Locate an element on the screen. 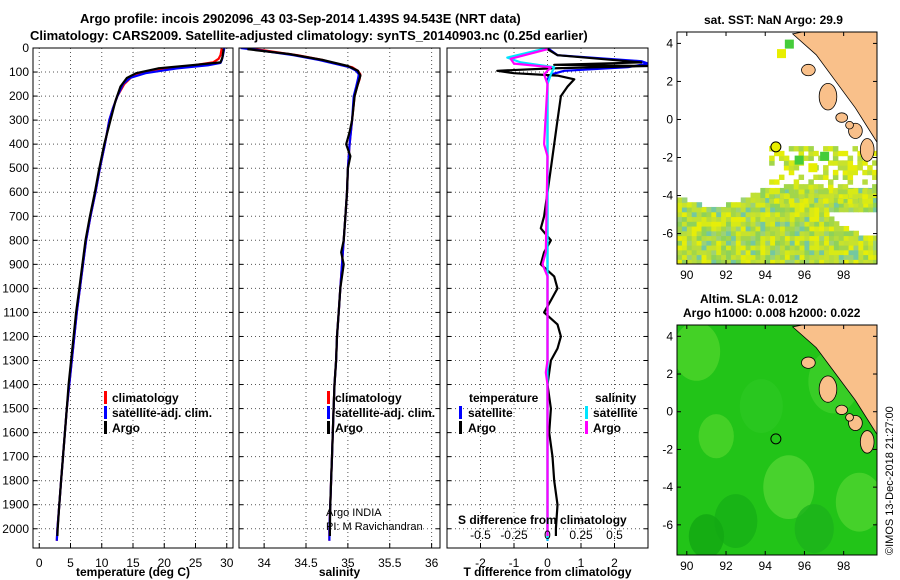 The width and height of the screenshot is (900, 580). x-tick-label: 92 is located at coordinates (726, 566).